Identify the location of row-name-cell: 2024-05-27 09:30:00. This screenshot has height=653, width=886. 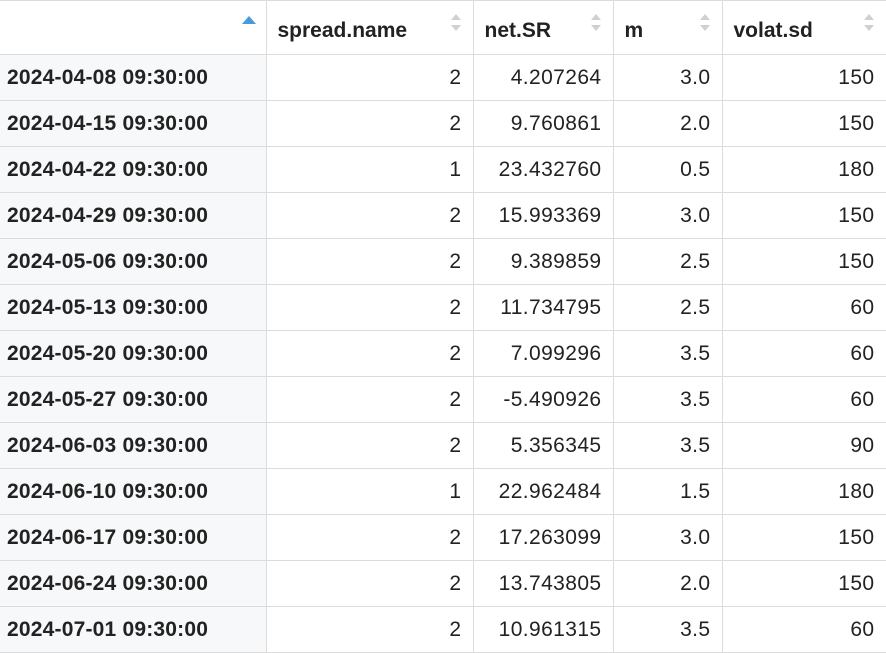
(133, 399).